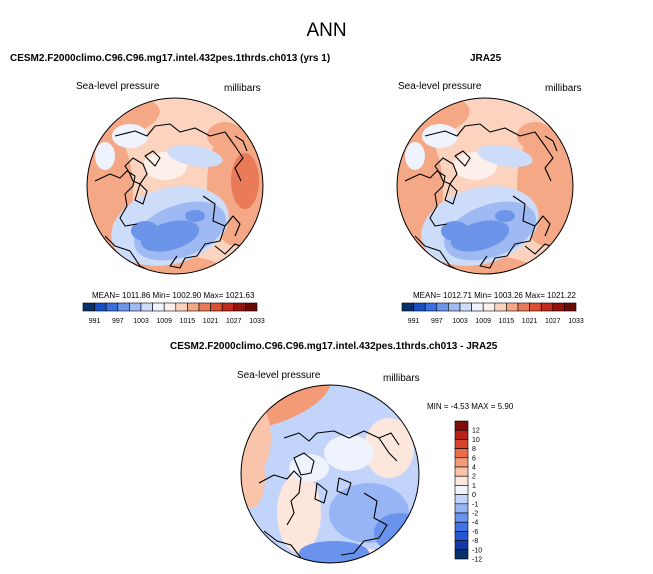 The image size is (653, 574). Describe the element at coordinates (563, 88) in the screenshot. I see `panel-2-units: millibars` at that location.